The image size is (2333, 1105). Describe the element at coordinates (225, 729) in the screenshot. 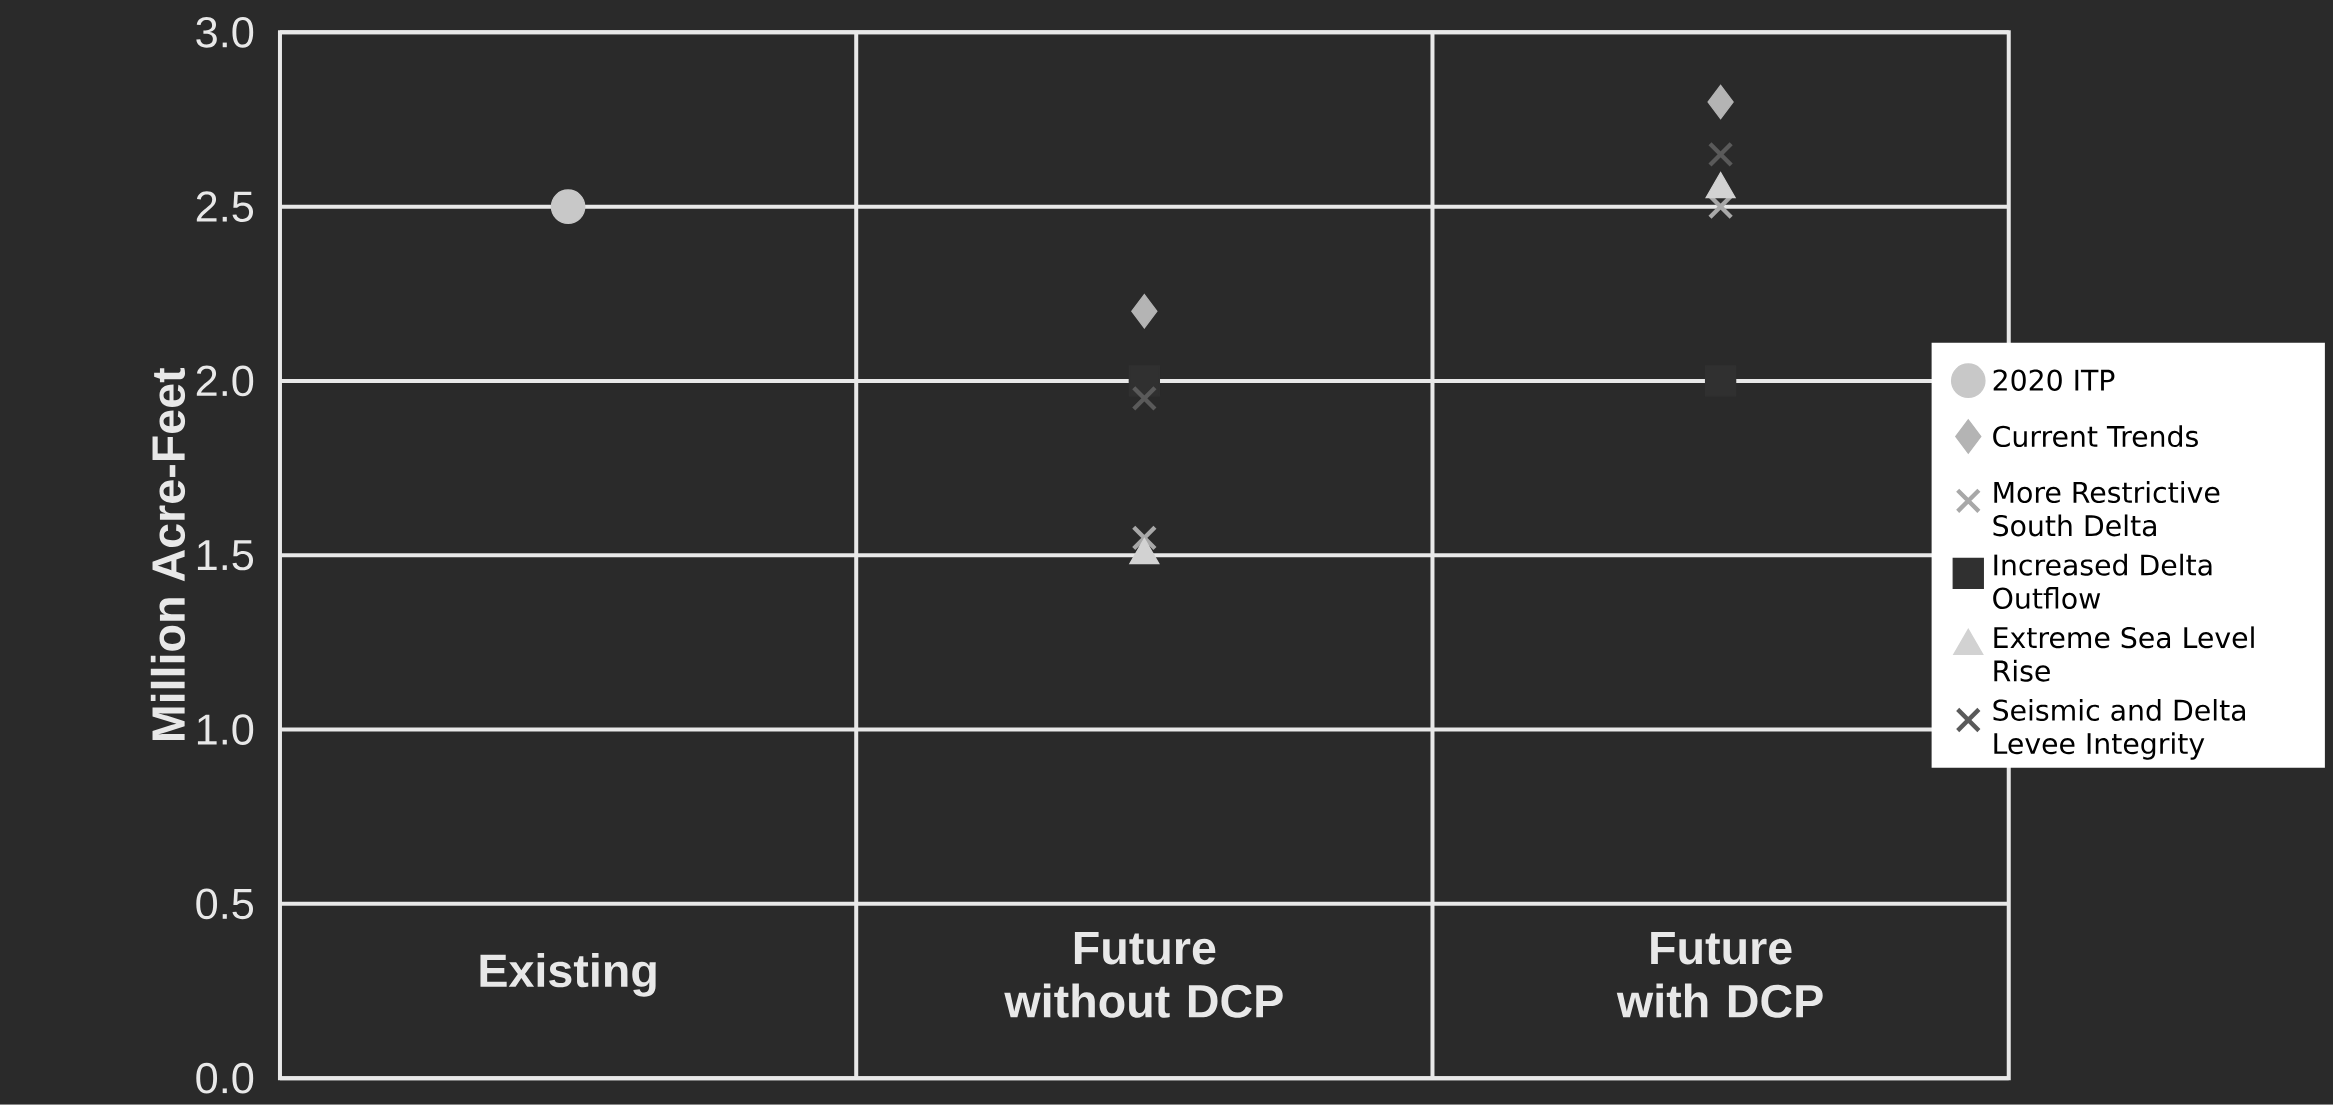

I see `y-tick-label: 1.0` at that location.